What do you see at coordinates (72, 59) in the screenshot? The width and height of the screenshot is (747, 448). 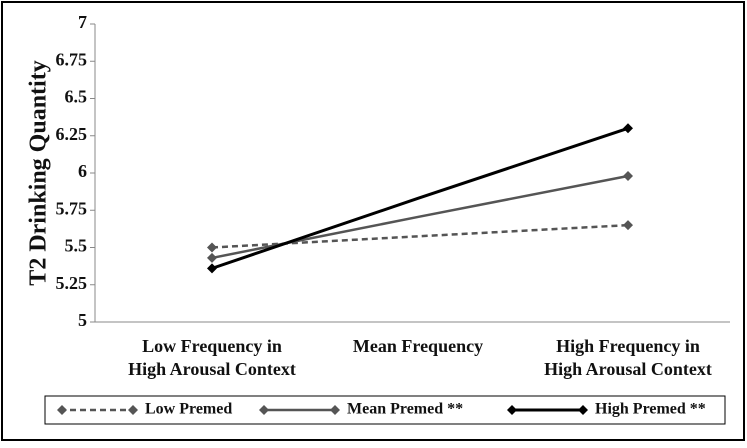 I see `y-tick-label: 6.75` at bounding box center [72, 59].